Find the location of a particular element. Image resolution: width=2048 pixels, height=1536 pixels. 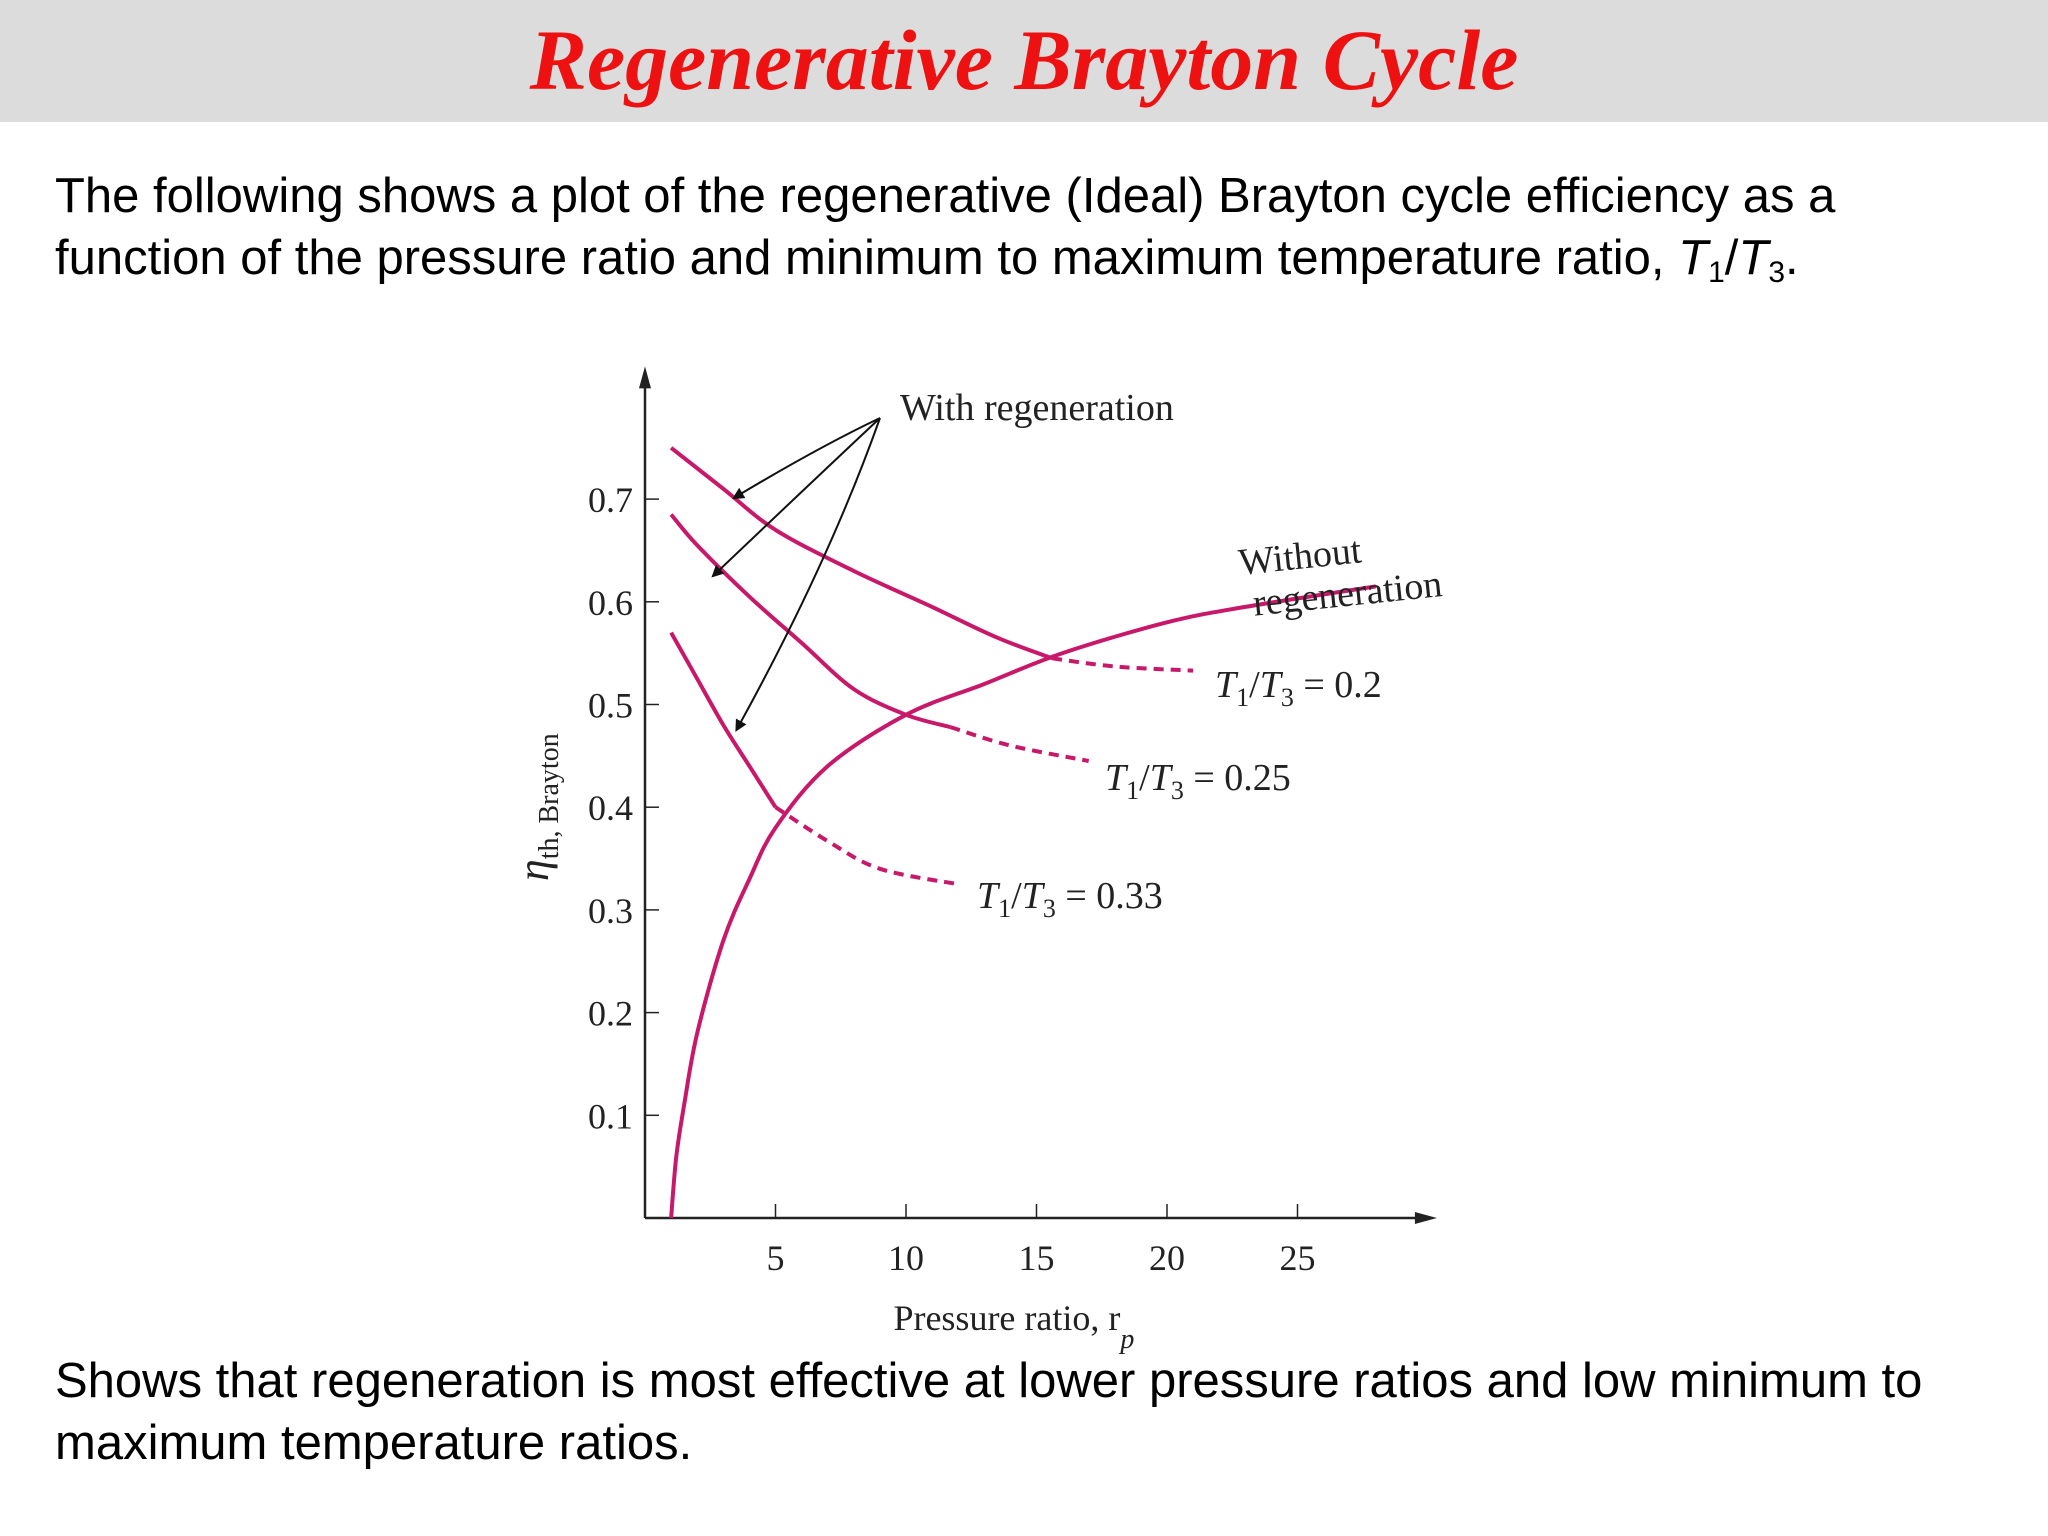

annotation-with-regeneration: With regeneration is located at coordinates (1037, 408).